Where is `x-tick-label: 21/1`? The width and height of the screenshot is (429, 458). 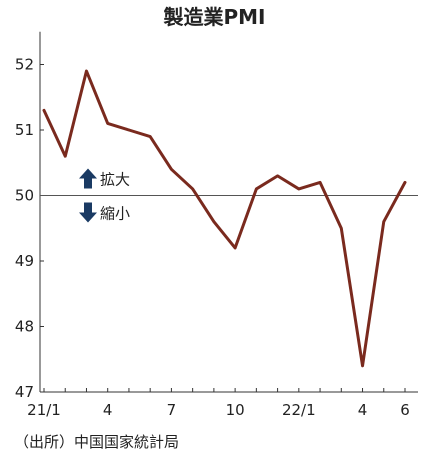
x-tick-label: 21/1 is located at coordinates (44, 410).